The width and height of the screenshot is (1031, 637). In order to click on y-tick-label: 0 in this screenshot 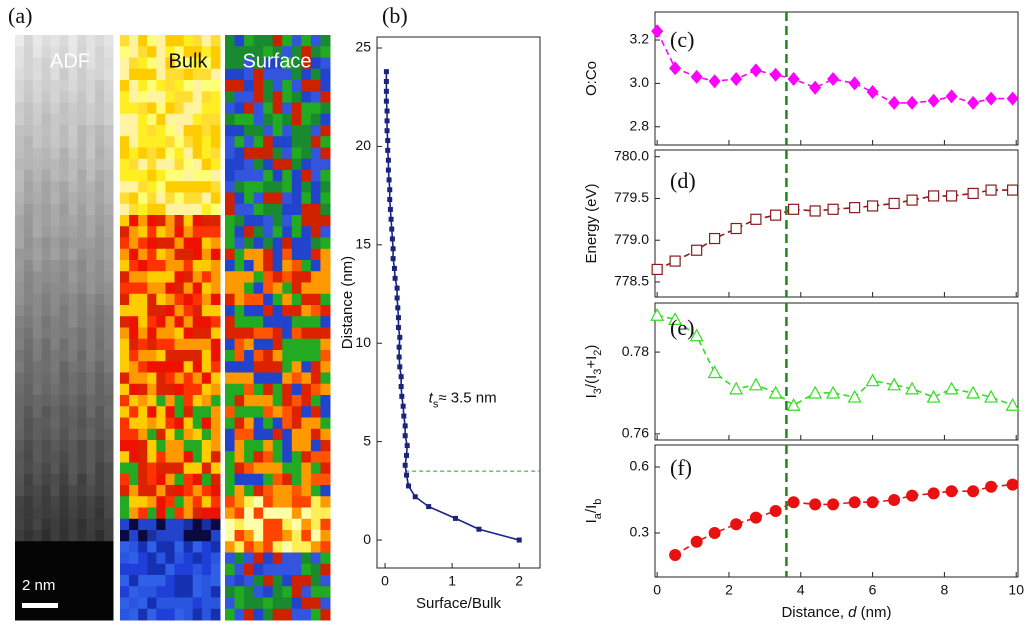, I will do `click(367, 539)`.